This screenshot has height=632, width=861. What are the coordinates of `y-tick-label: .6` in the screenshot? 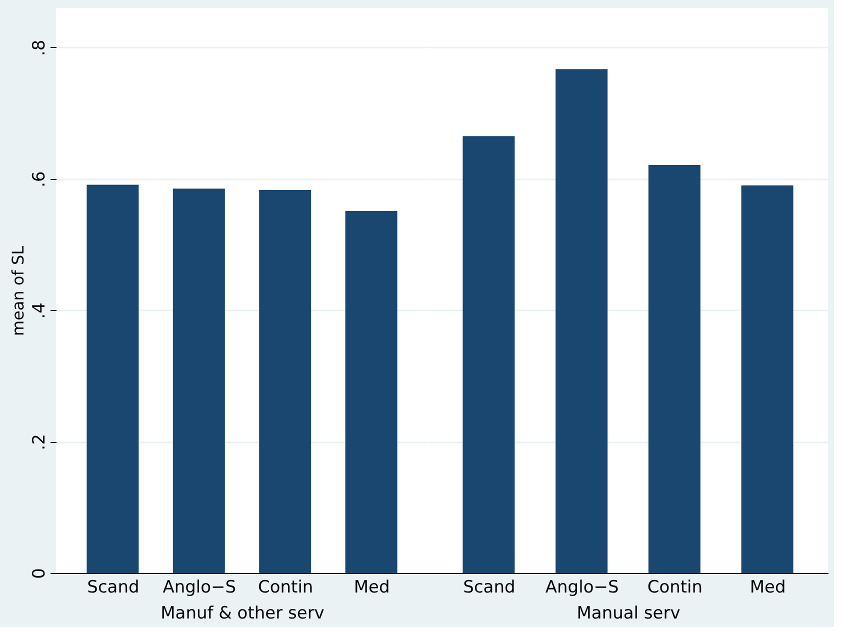 It's located at (40, 179).